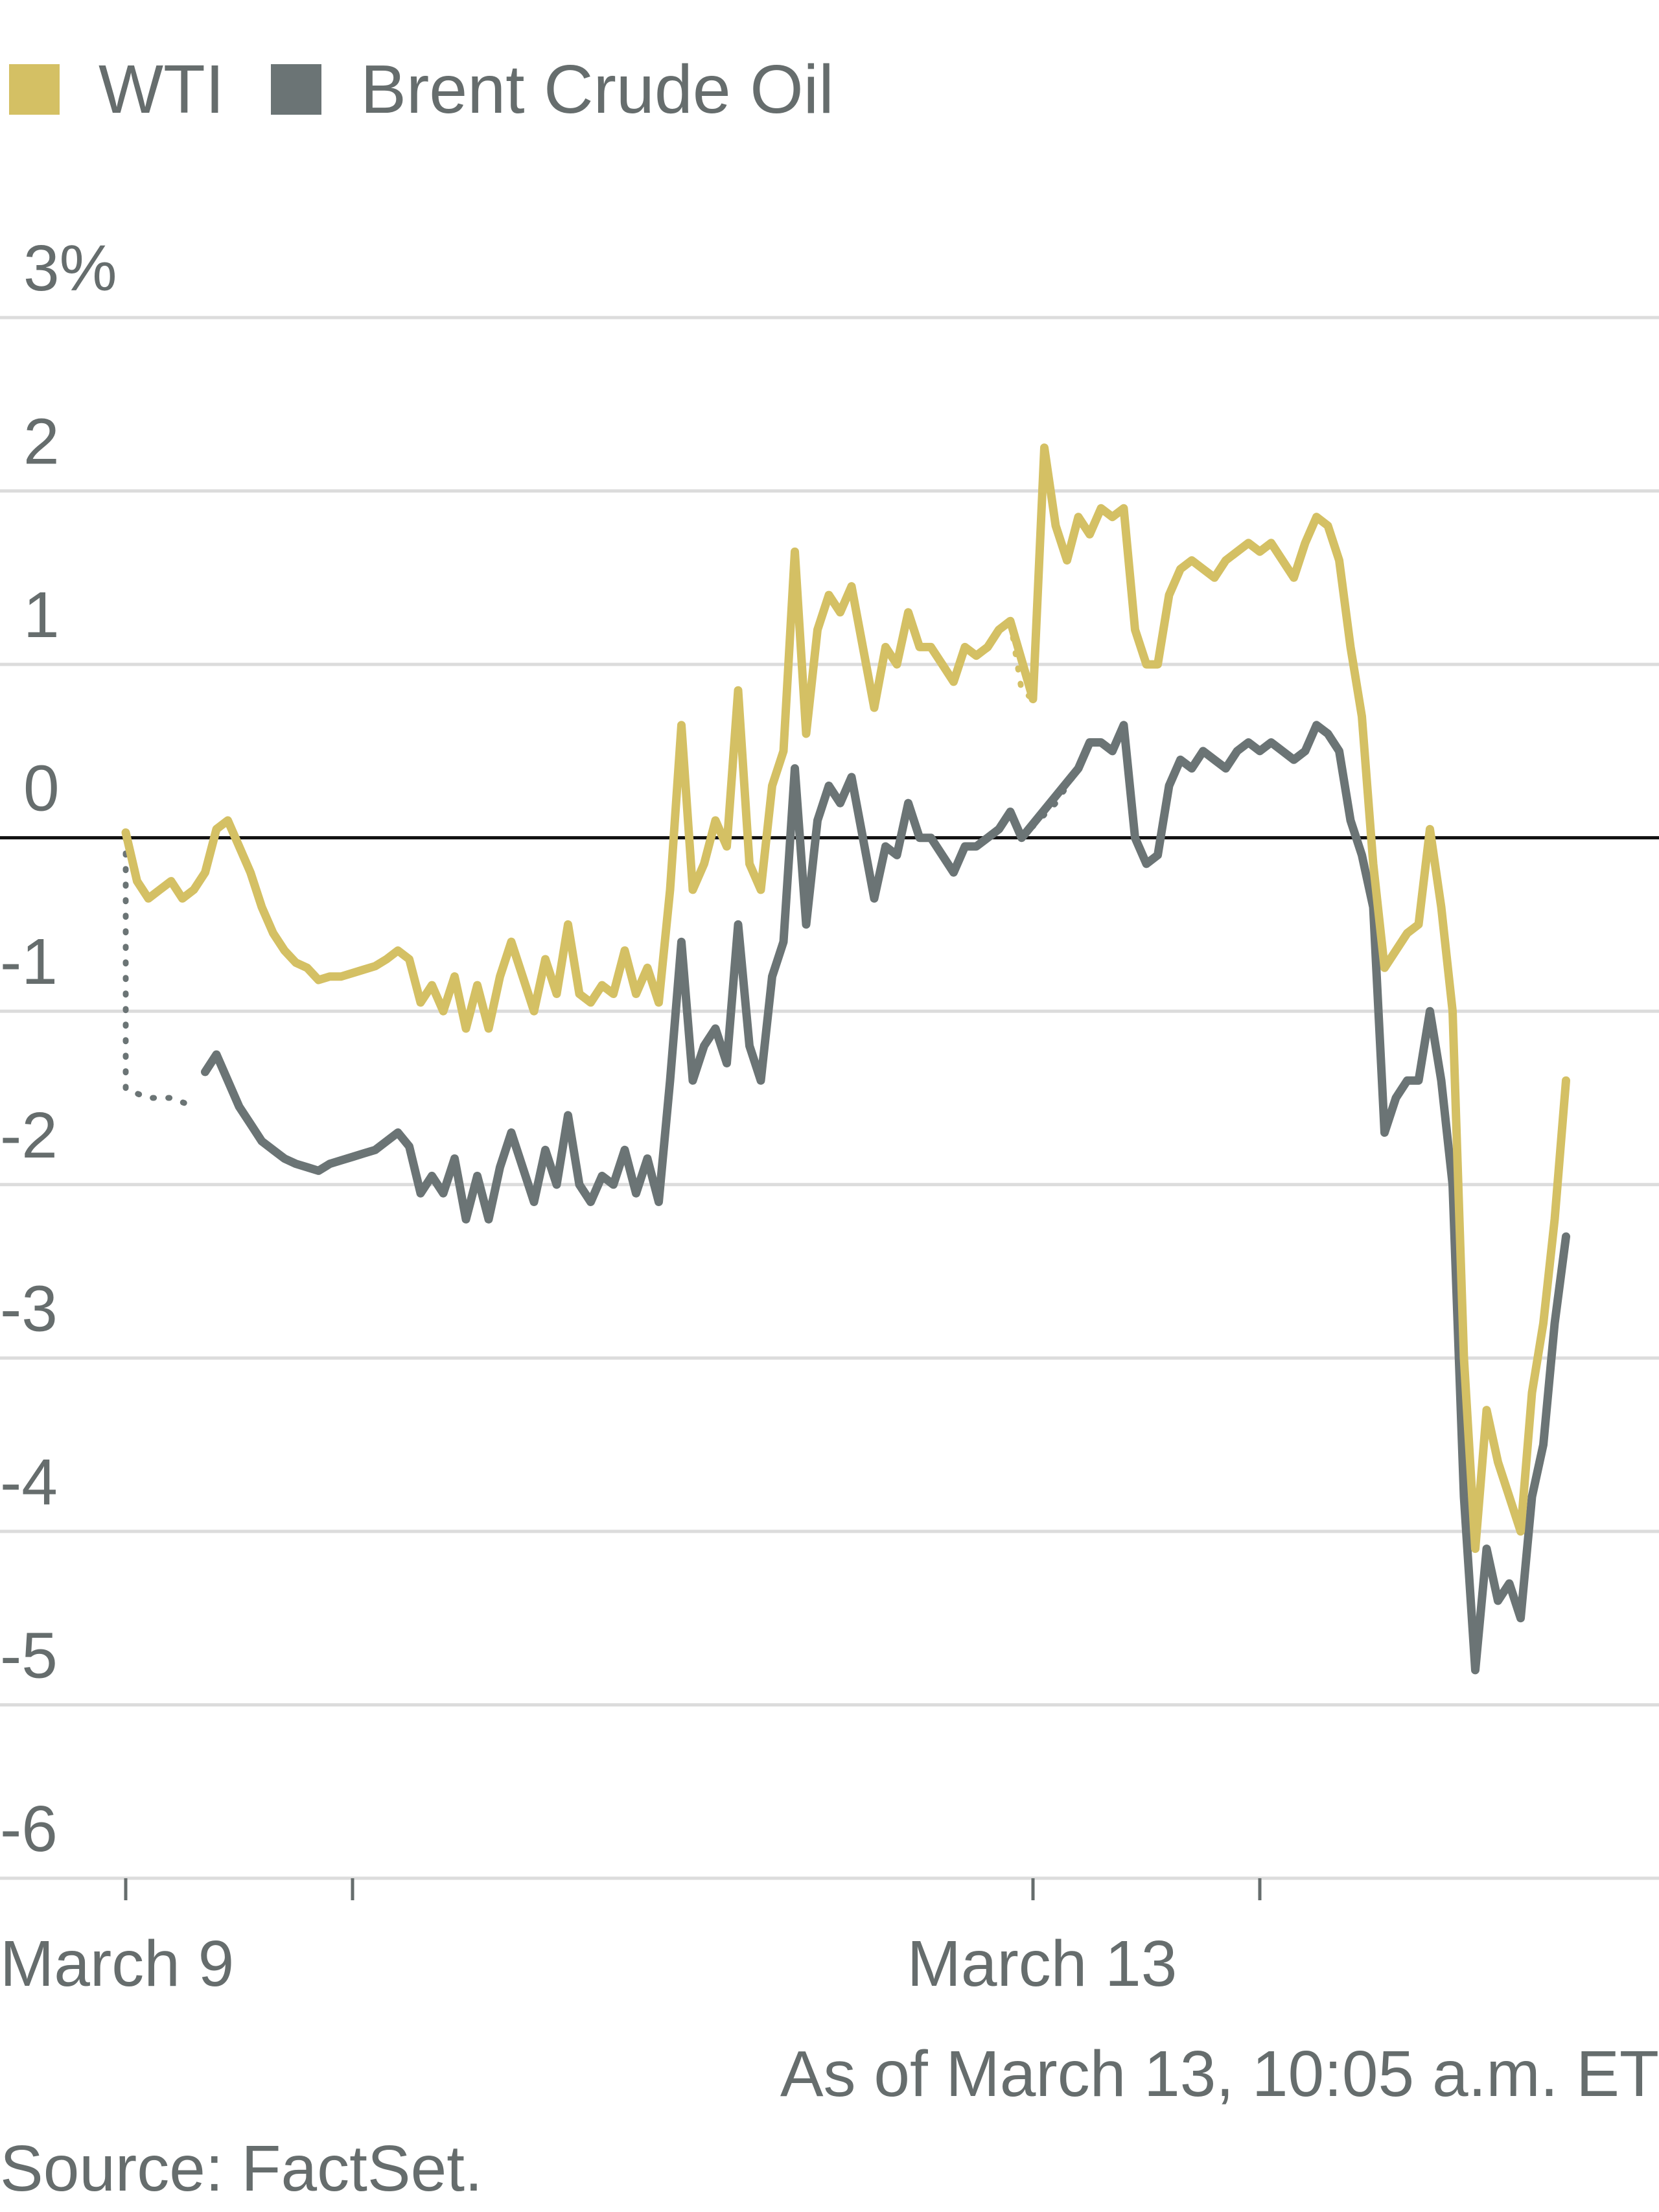  I want to click on legend-item-wti: WTI, so click(117, 89).